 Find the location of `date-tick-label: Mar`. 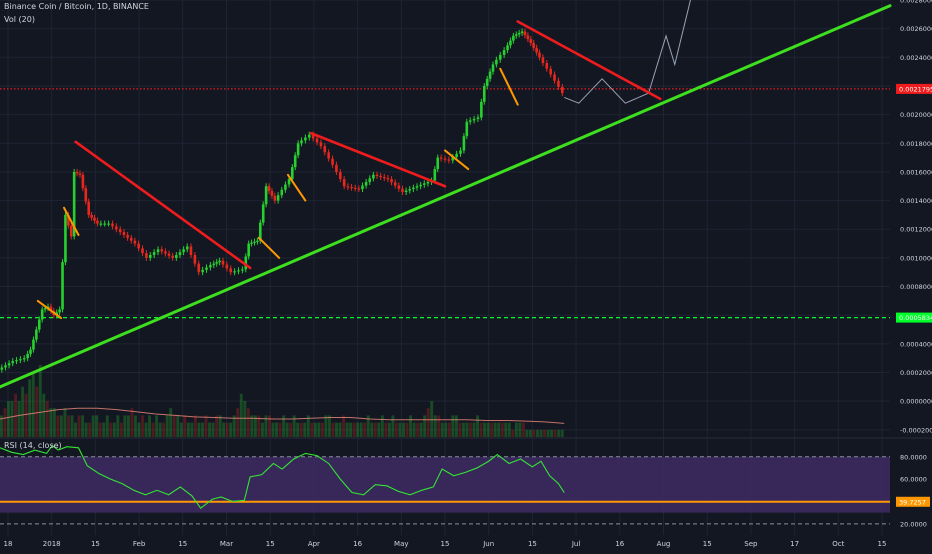

date-tick-label: Mar is located at coordinates (226, 544).